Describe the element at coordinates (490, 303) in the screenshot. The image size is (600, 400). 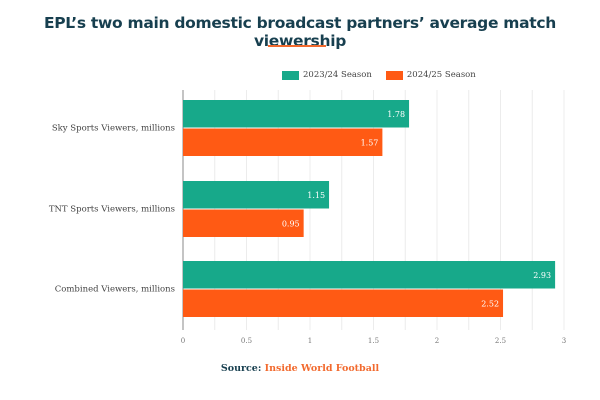
I see `data-label: 2.52` at that location.